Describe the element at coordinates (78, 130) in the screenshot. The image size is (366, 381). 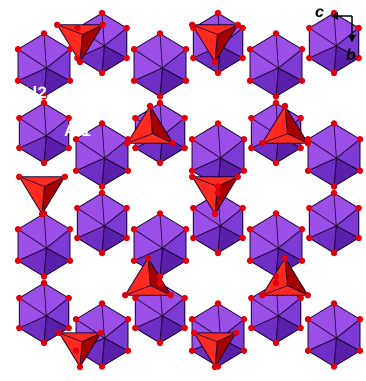
I see `al1-label: Al1` at that location.